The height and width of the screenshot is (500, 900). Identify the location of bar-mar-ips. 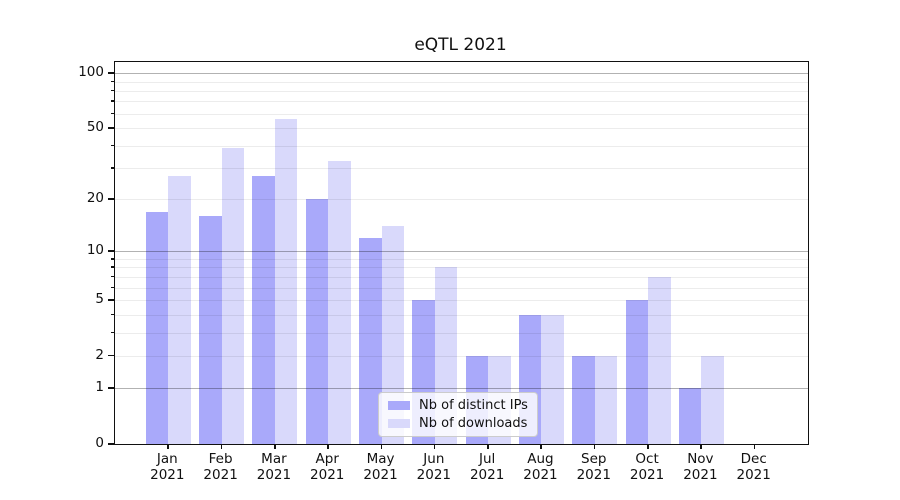
(263, 310).